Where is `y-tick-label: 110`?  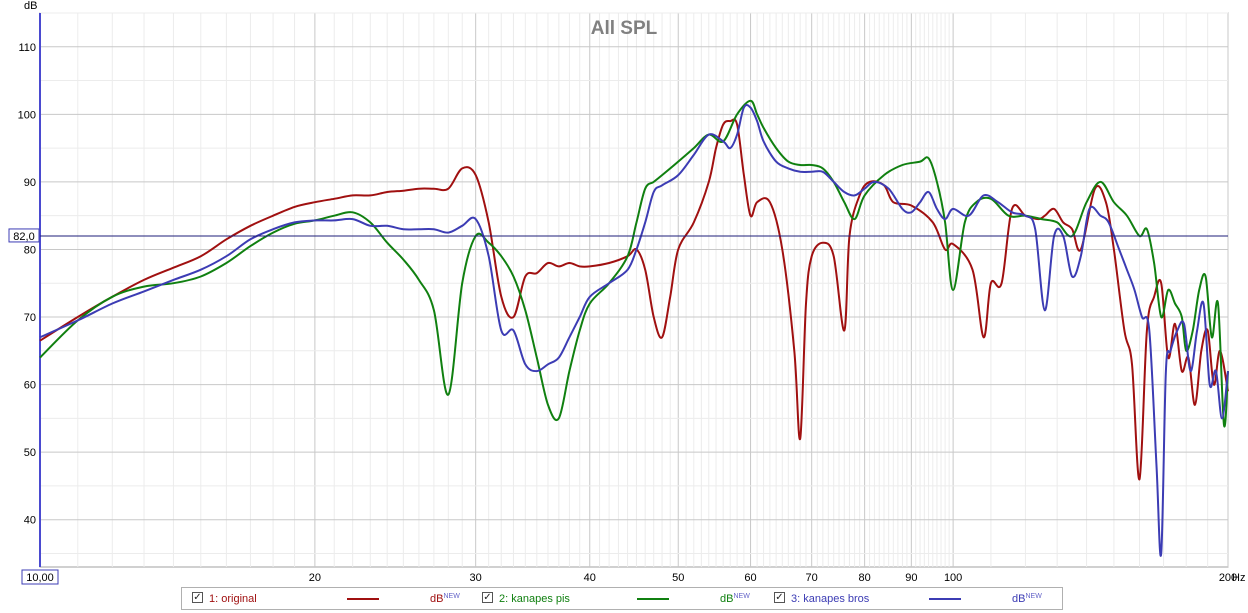
y-tick-label: 110 is located at coordinates (27, 48).